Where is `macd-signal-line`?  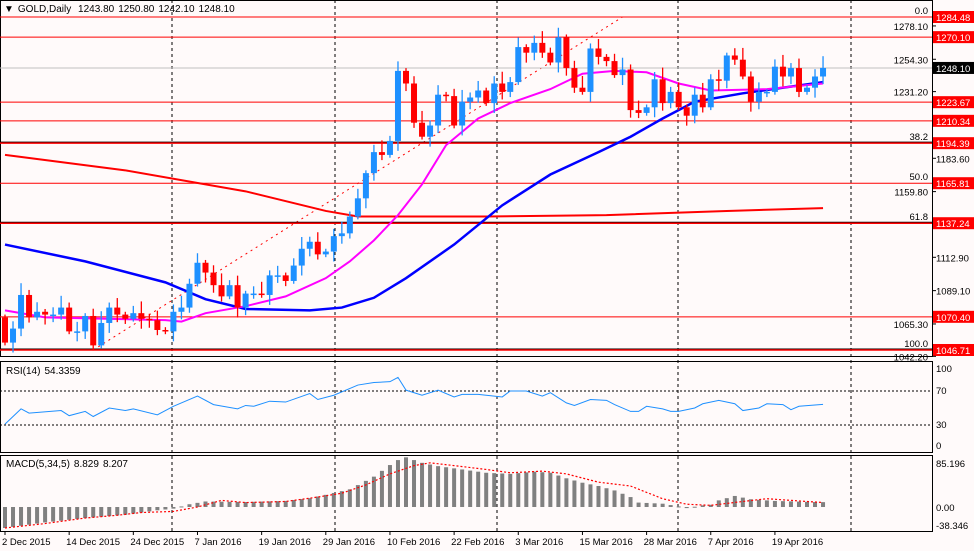 macd-signal-line is located at coordinates (414, 495).